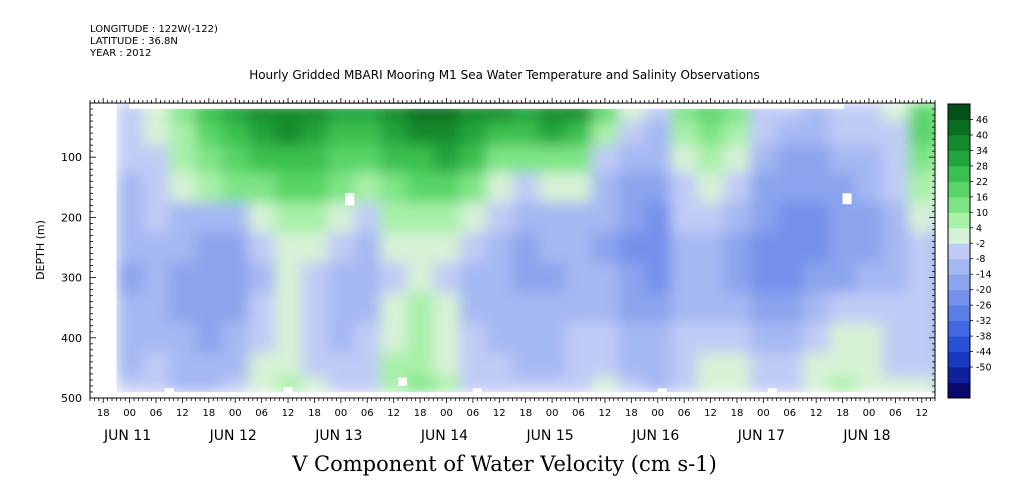  Describe the element at coordinates (288, 413) in the screenshot. I see `x-hour-tick-label: 12` at that location.